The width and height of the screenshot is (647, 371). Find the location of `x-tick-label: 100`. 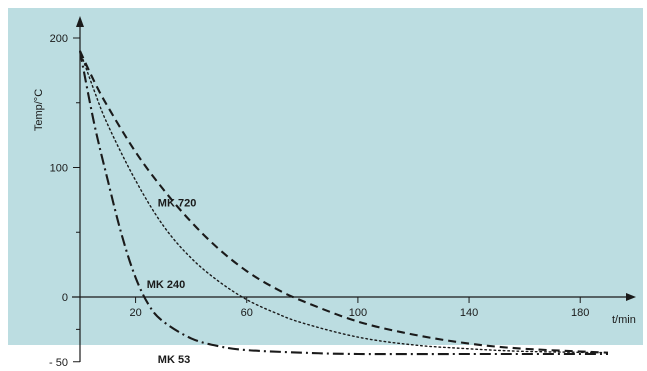

x-tick-label: 100 is located at coordinates (358, 313).